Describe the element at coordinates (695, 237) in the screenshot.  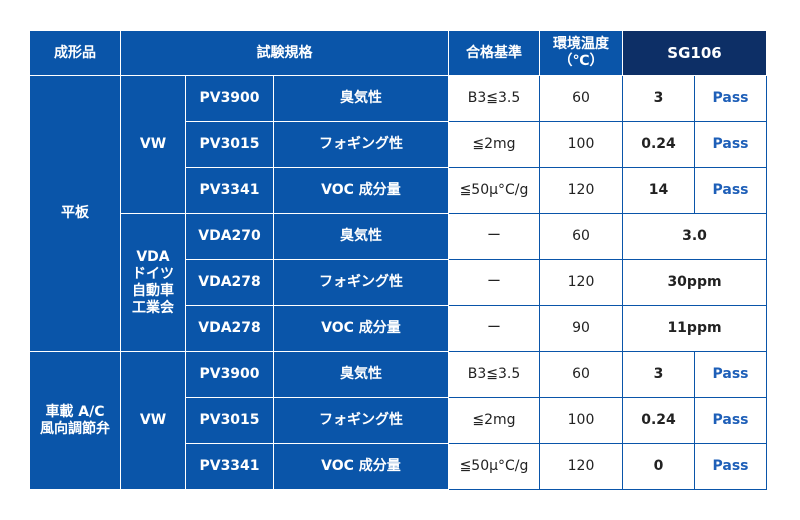
I see `value-cell: 3.0` at that location.